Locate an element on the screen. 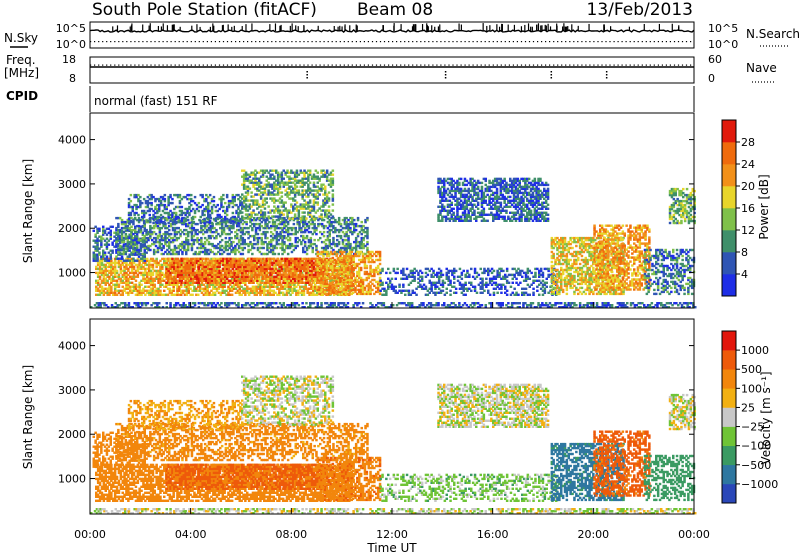 The height and width of the screenshot is (558, 800). freq-tick-bottom: 8 is located at coordinates (72, 78).